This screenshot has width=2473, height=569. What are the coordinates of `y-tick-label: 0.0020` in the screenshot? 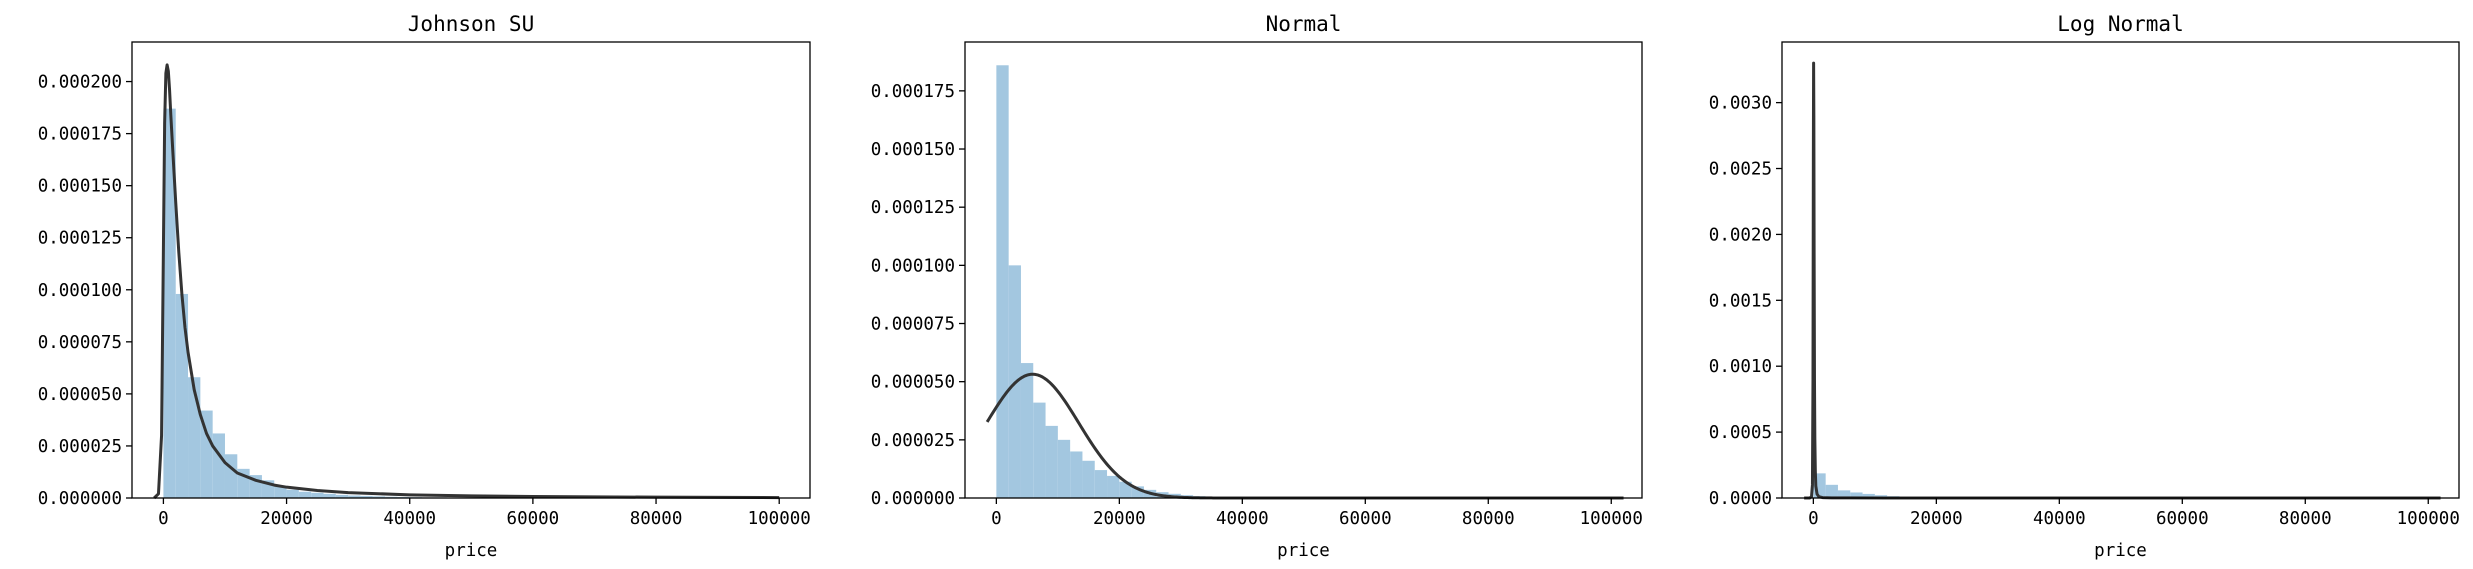 It's located at (1740, 235).